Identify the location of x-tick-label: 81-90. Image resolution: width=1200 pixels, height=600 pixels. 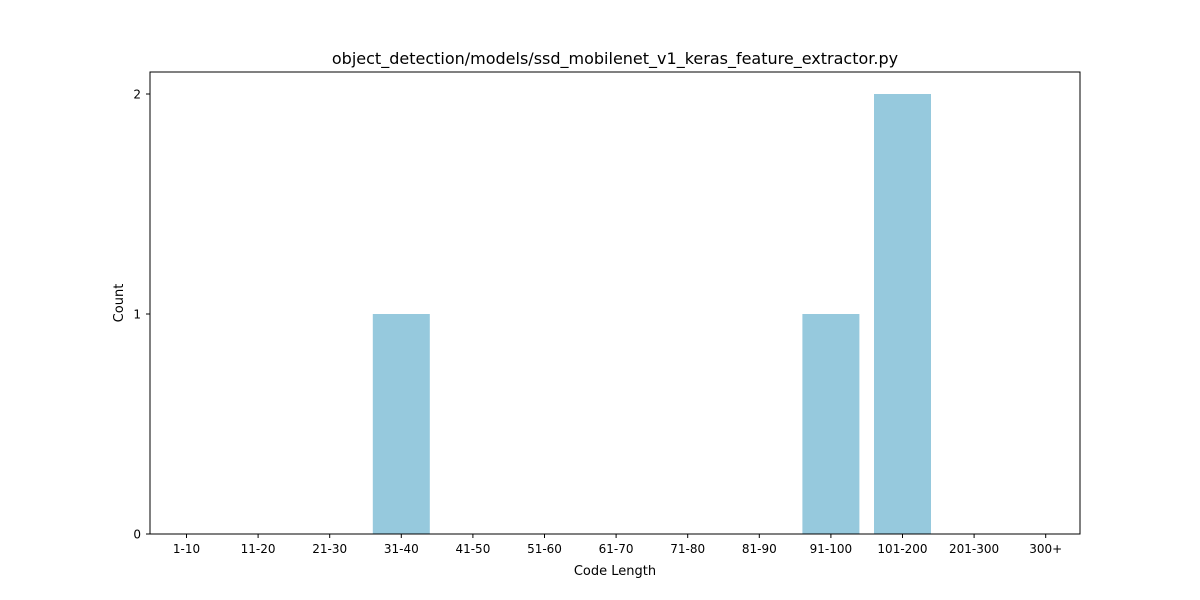
(759, 549).